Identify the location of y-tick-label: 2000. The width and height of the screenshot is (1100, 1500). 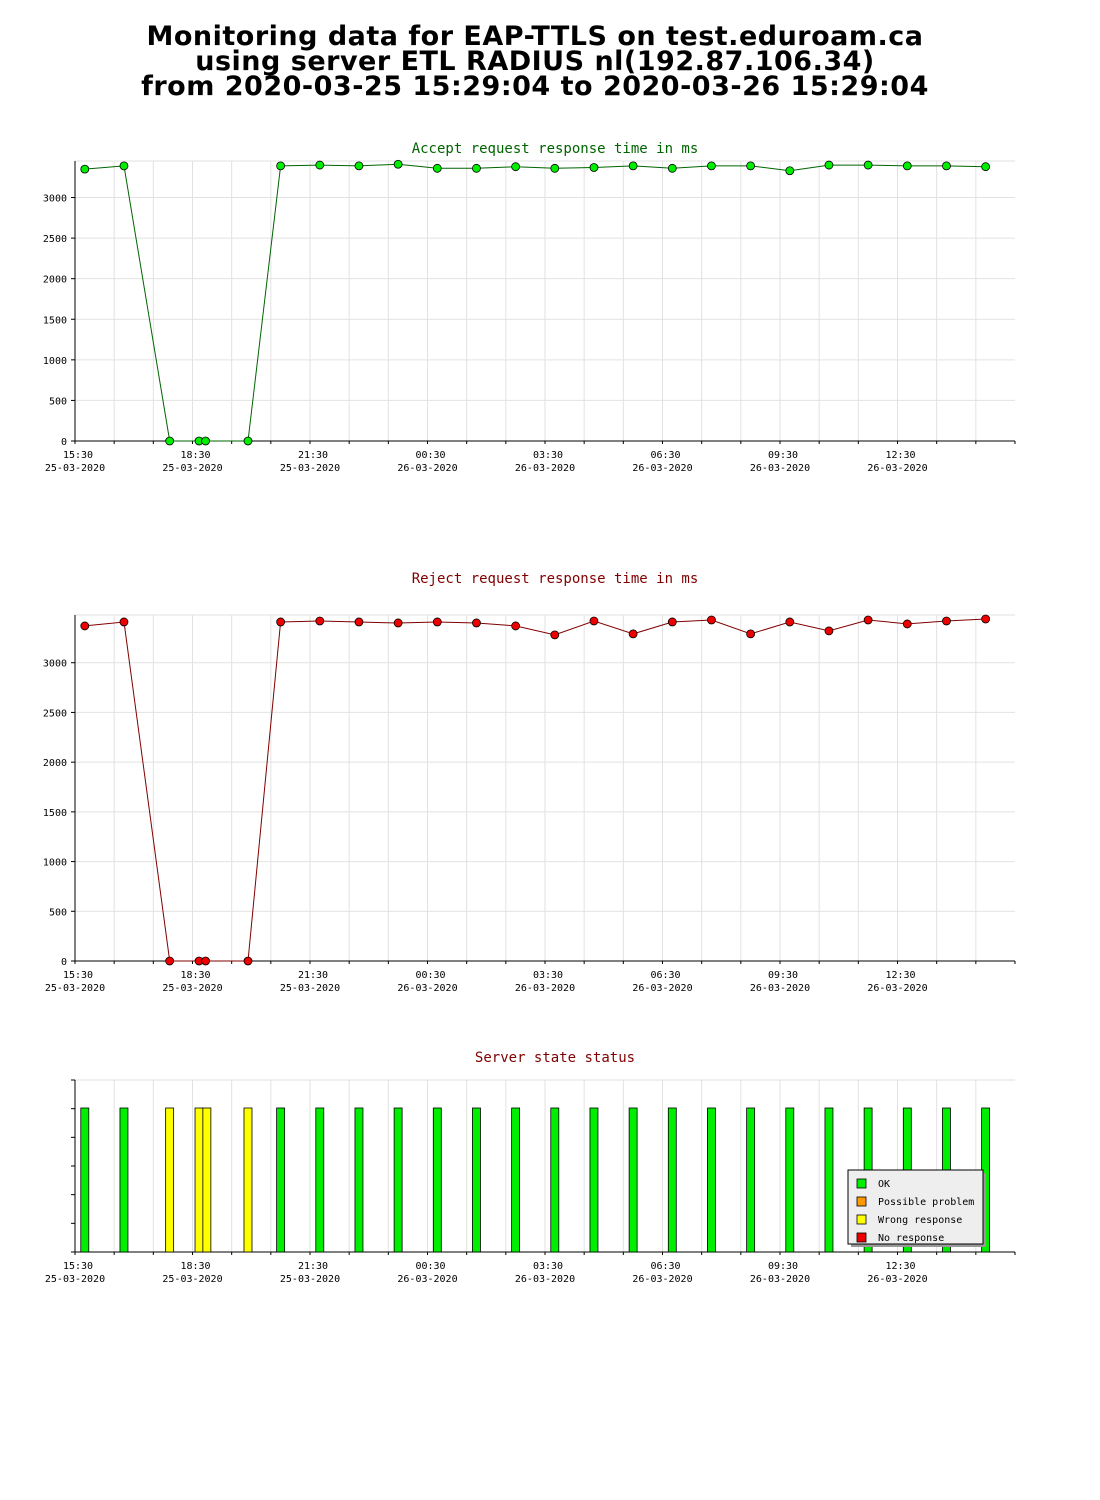
(55, 280).